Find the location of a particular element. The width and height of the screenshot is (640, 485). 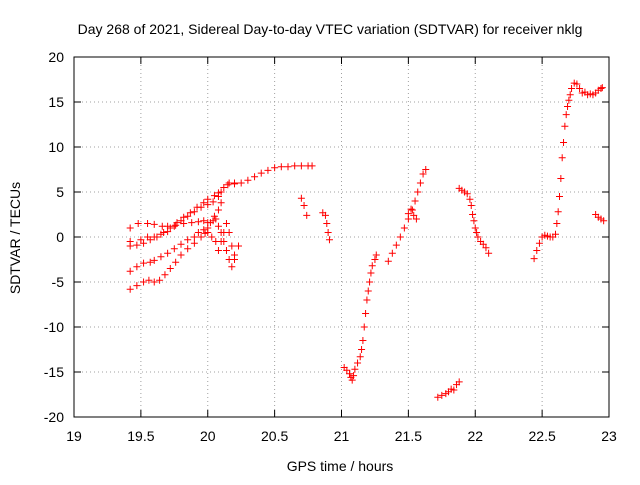

y-axis-label: SDTVAR / TECUs is located at coordinates (15, 238).